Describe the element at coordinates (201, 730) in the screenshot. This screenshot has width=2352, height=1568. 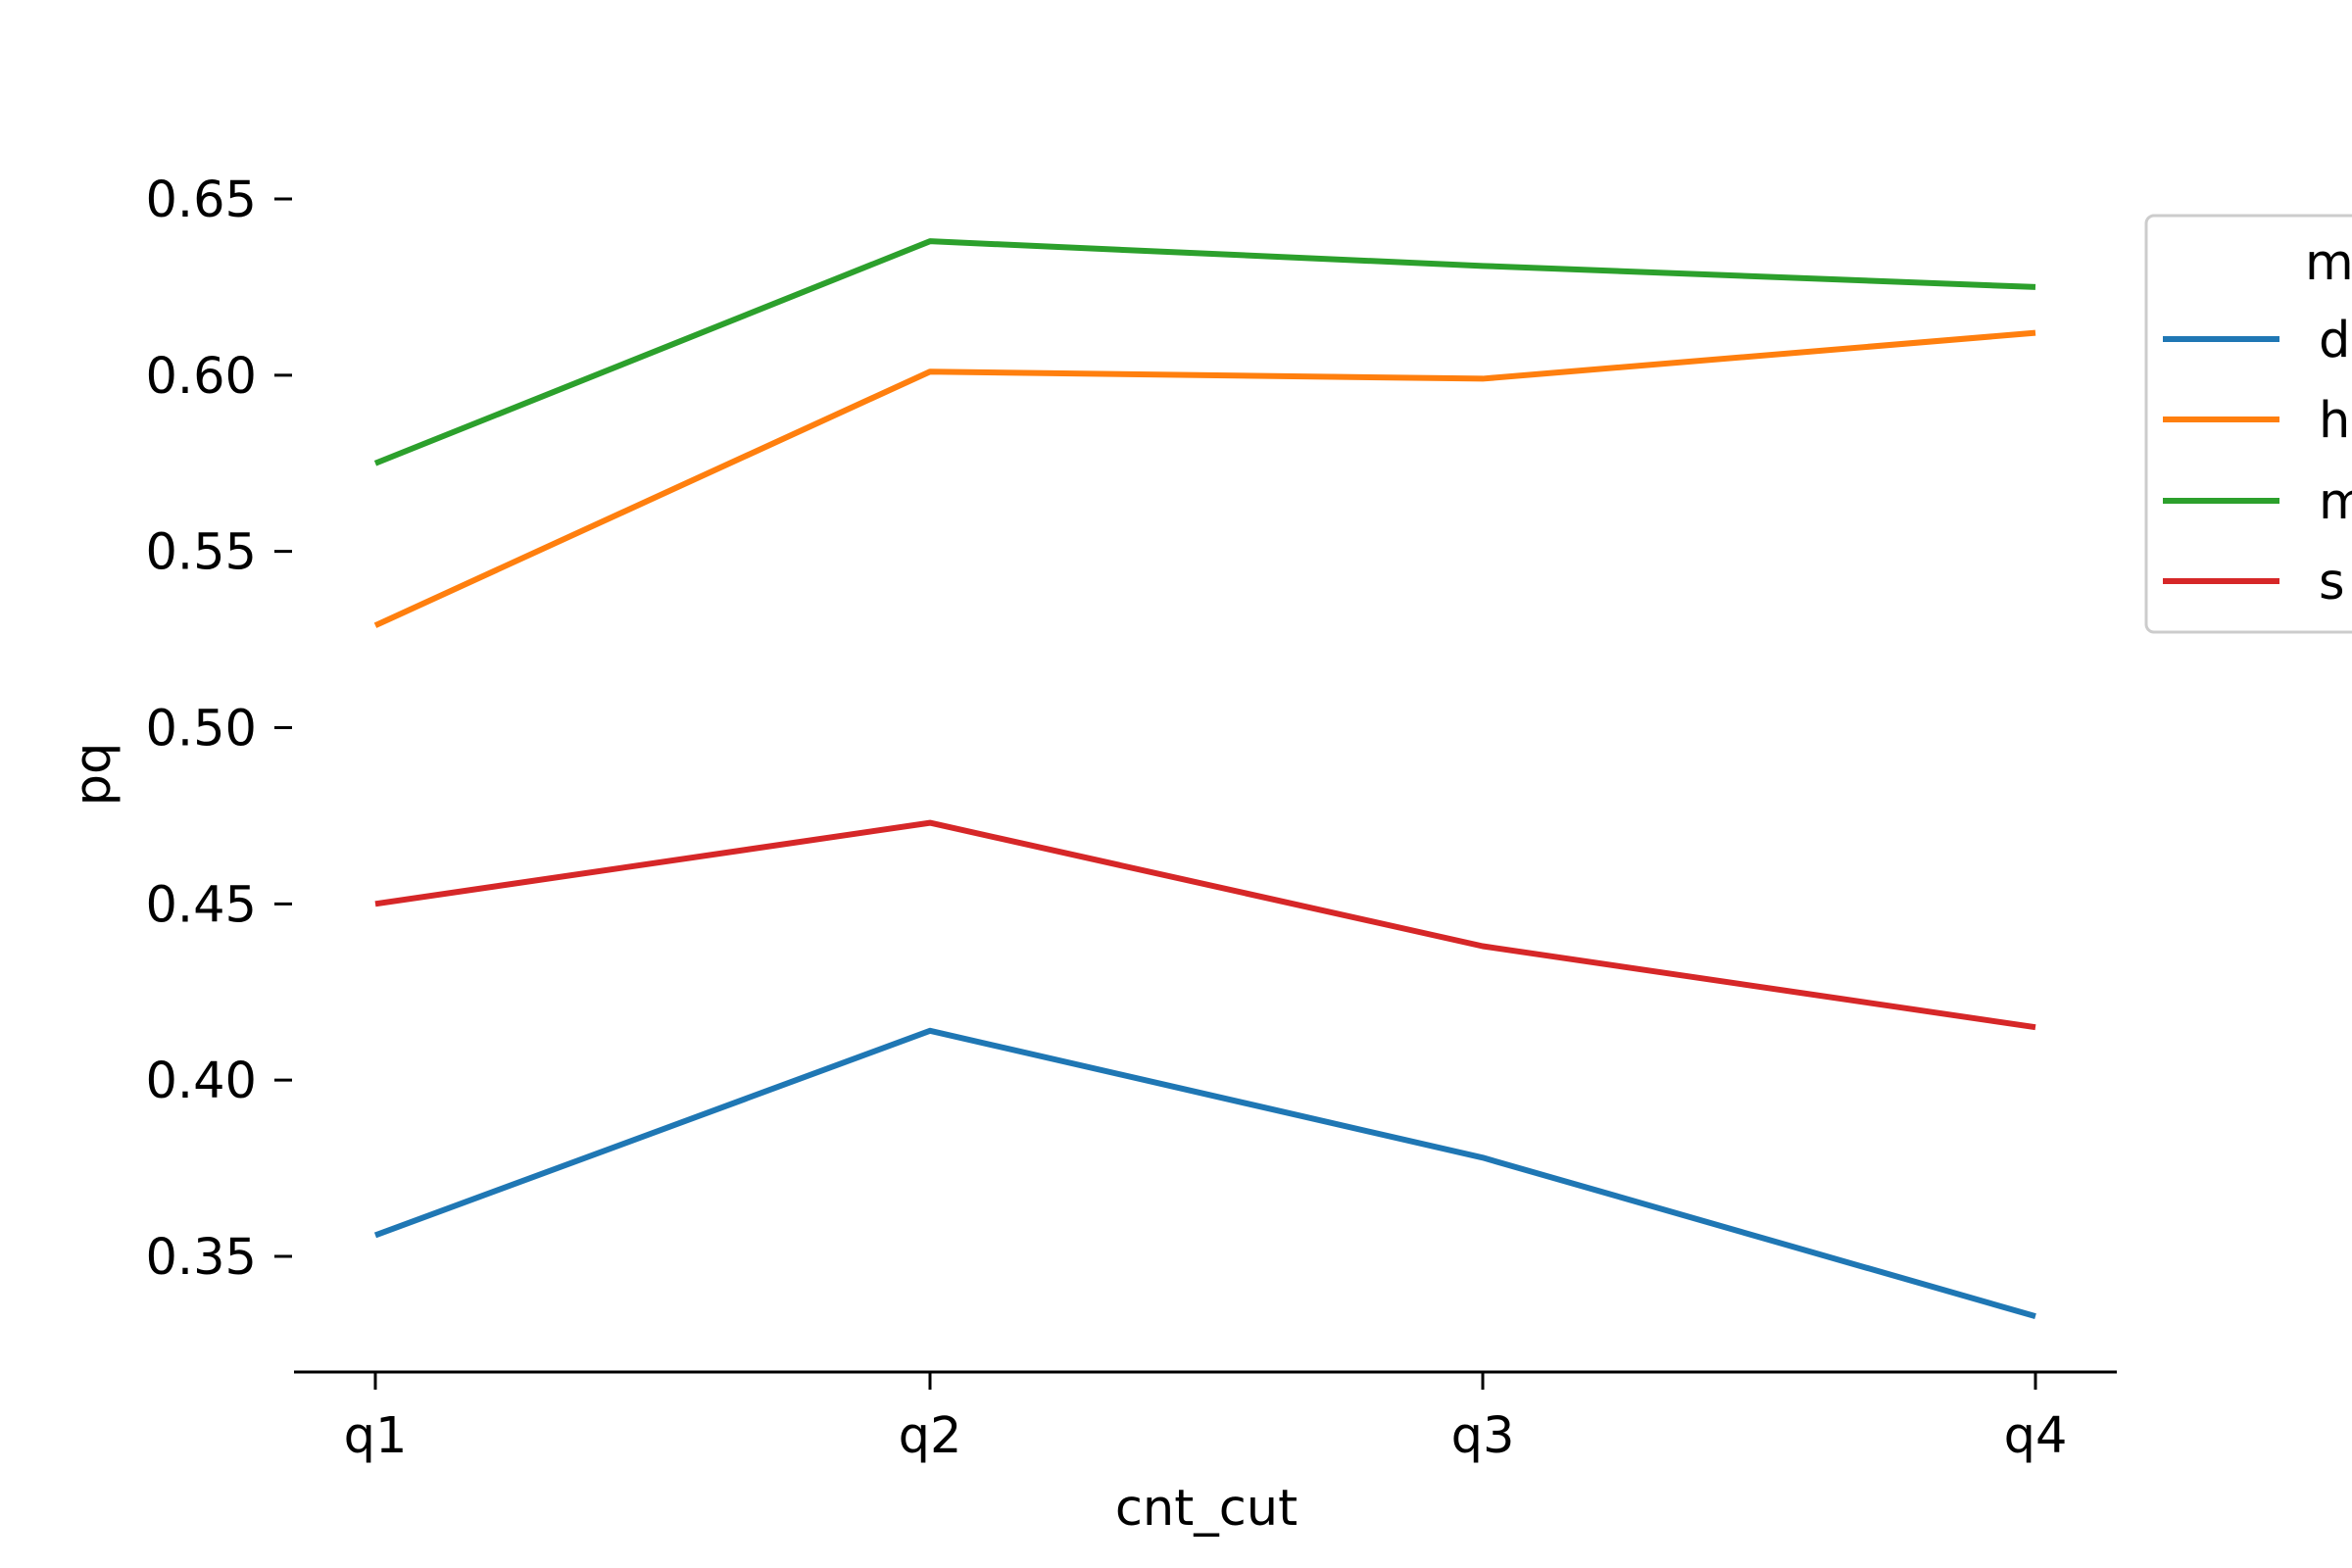
I see `y-tick-label: 0.50` at that location.